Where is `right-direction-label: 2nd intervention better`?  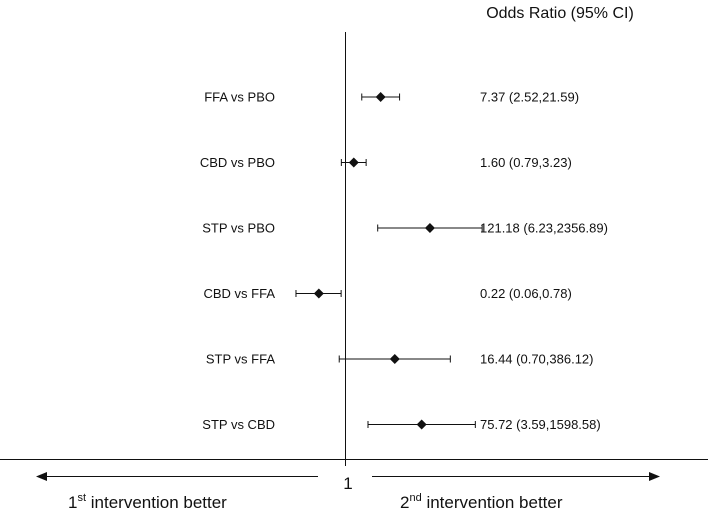
right-direction-label: 2nd intervention better is located at coordinates (481, 502).